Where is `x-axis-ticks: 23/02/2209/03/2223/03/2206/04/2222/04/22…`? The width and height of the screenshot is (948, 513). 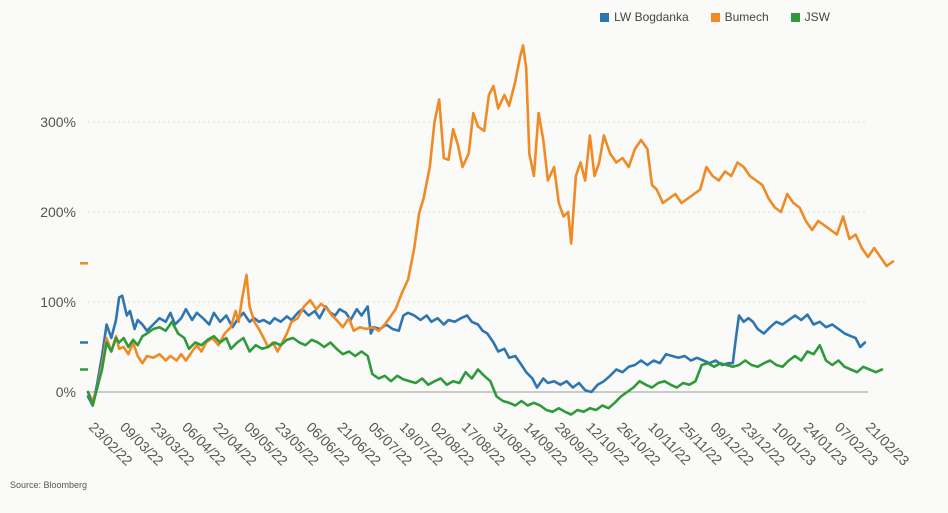
x-axis-ticks: 23/02/2209/03/2223/03/2206/04/2222/04/22… is located at coordinates (499, 444).